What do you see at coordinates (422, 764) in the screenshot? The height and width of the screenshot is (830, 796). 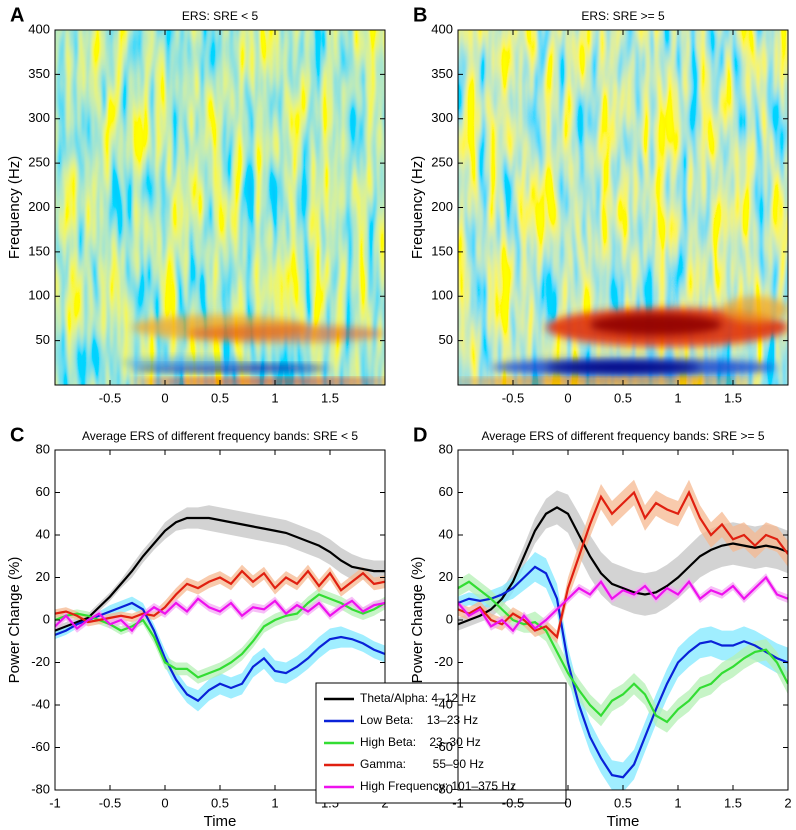 I see `legend-label: Gamma: 55–90 Hz` at bounding box center [422, 764].